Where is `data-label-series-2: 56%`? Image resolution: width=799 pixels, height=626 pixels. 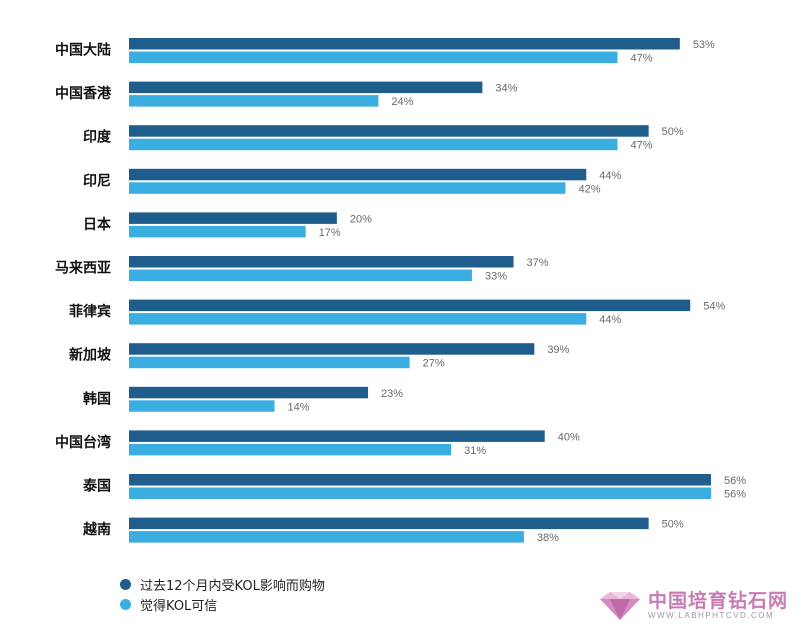 data-label-series-2: 56% is located at coordinates (735, 495).